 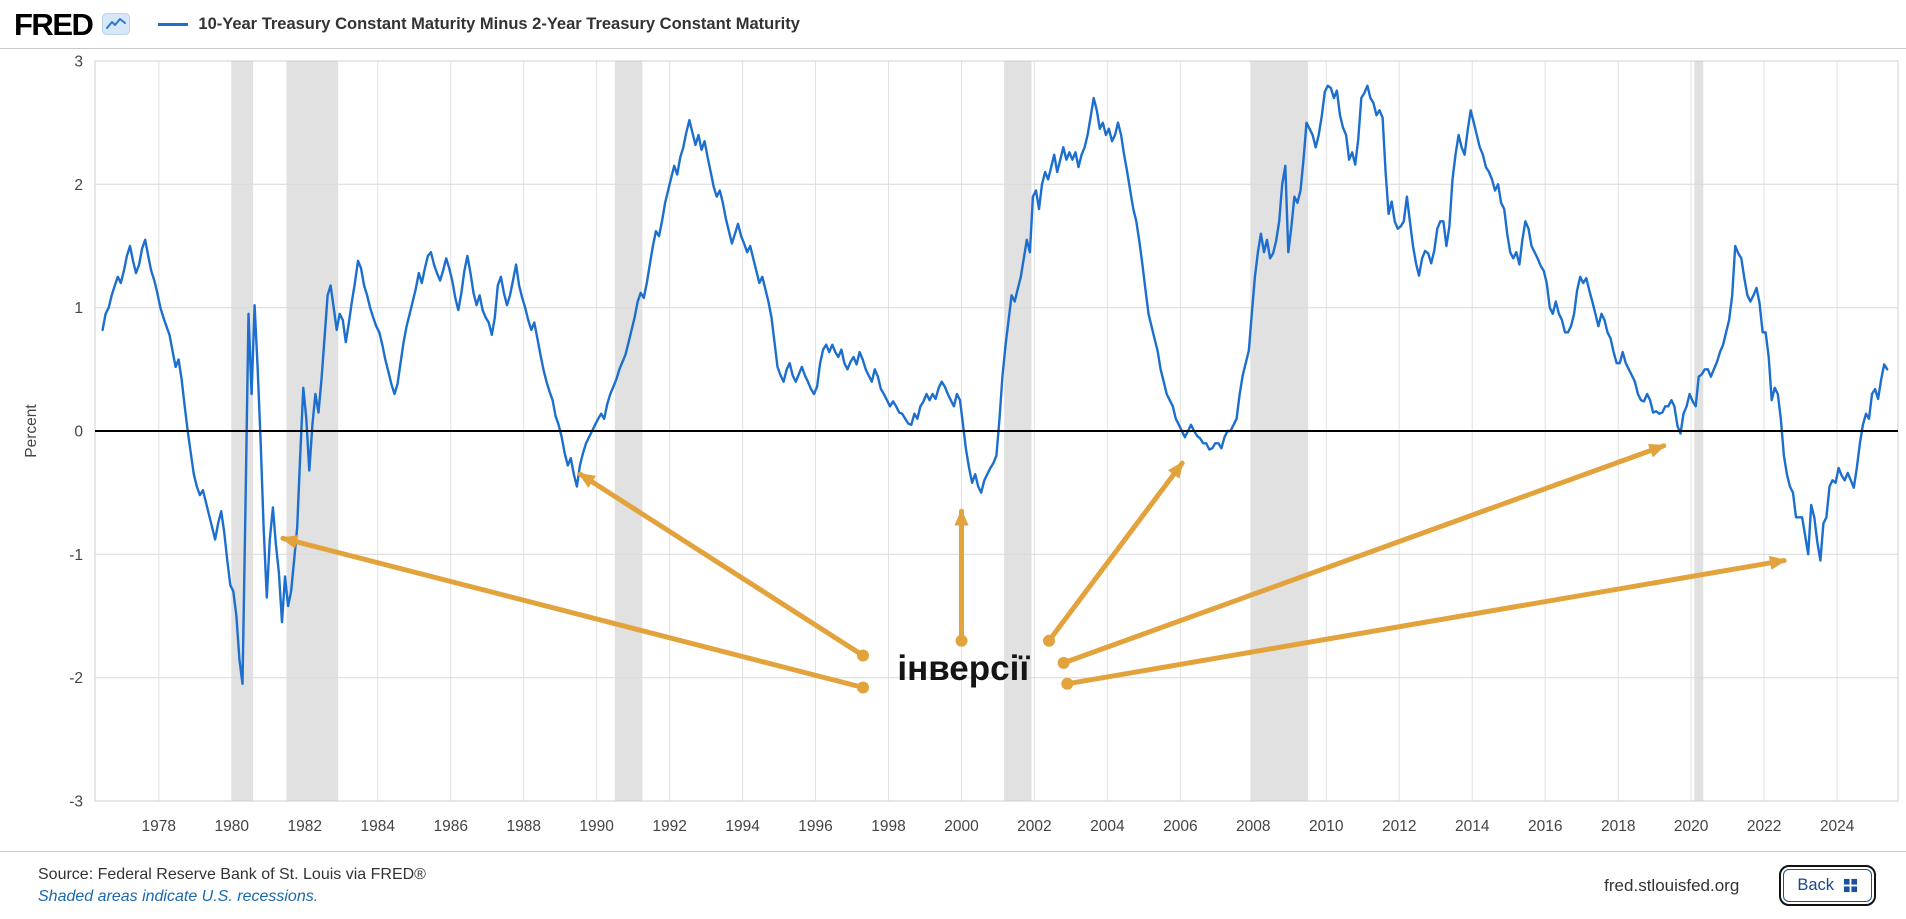 What do you see at coordinates (78, 308) in the screenshot?
I see `y-tick-label: 1` at bounding box center [78, 308].